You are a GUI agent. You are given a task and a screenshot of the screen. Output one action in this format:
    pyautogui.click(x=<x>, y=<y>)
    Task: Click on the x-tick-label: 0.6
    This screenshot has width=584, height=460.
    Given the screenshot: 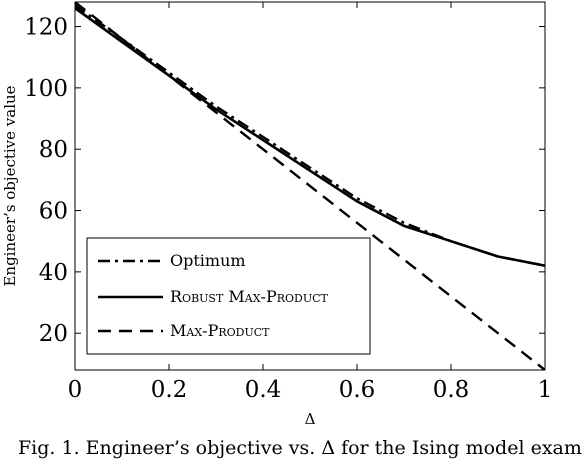 What is the action you would take?
    pyautogui.click(x=357, y=390)
    